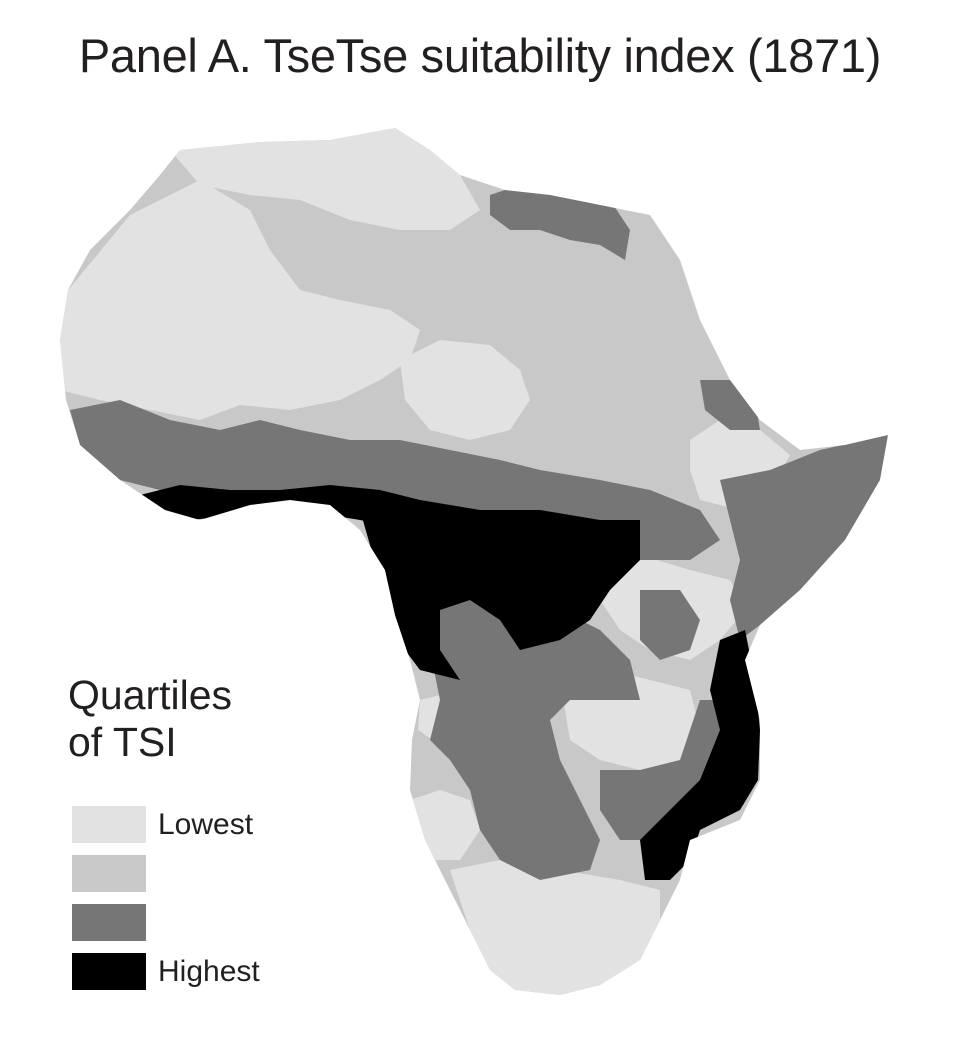 The image size is (960, 1050). I want to click on tsi-region-lowest-sahara-west, so click(240, 300).